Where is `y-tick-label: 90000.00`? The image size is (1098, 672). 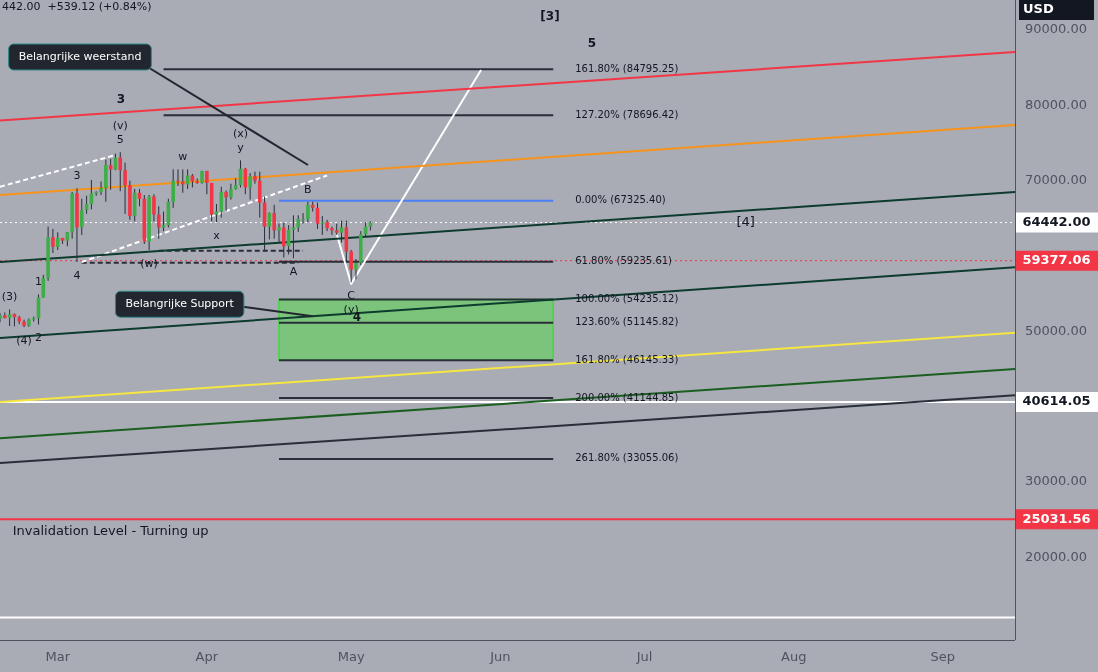 y-tick-label: 90000.00 is located at coordinates (1056, 29).